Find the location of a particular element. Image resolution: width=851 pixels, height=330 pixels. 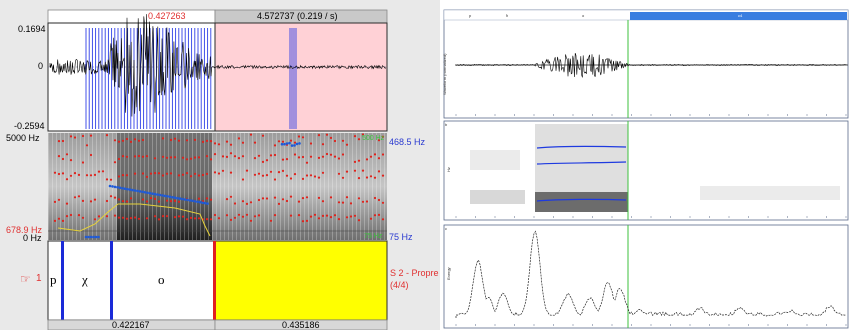

analysis-selected-segment-tab is located at coordinates (738, 16).